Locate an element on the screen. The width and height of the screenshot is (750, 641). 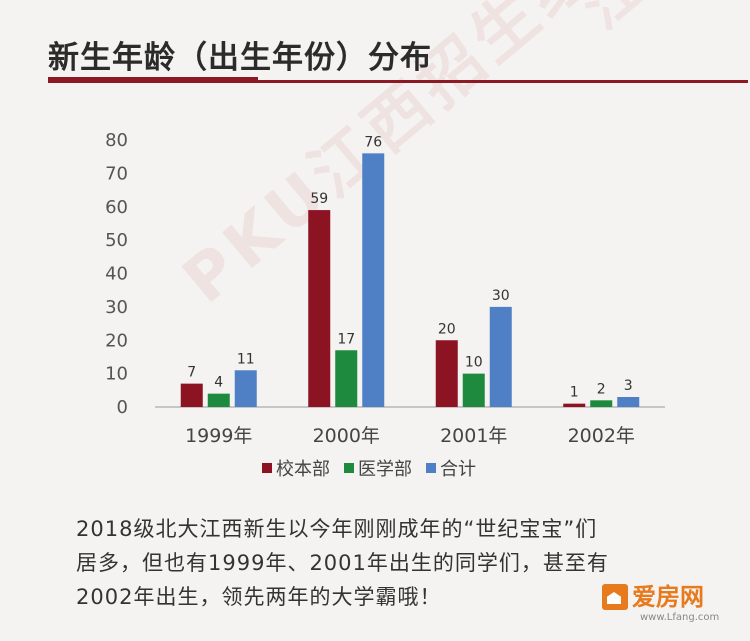
data-label: 76 is located at coordinates (373, 142).